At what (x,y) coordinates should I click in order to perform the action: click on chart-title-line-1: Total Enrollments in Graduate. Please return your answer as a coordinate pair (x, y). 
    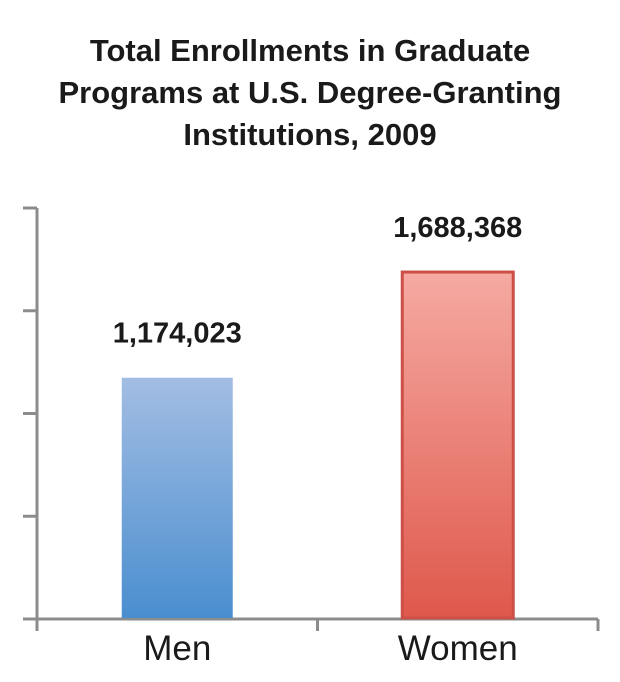
    Looking at the image, I should click on (310, 50).